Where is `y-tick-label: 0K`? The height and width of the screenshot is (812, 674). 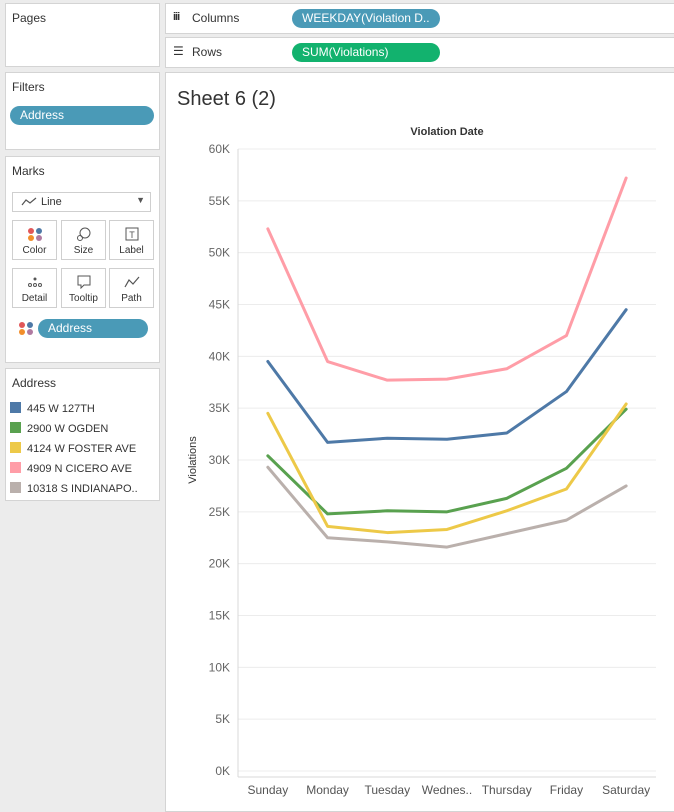 y-tick-label: 0K is located at coordinates (222, 771).